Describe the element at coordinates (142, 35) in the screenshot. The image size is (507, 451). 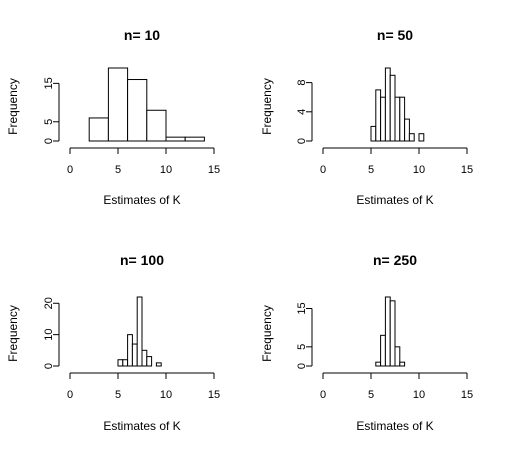
I see `chart-title: n= 10` at that location.